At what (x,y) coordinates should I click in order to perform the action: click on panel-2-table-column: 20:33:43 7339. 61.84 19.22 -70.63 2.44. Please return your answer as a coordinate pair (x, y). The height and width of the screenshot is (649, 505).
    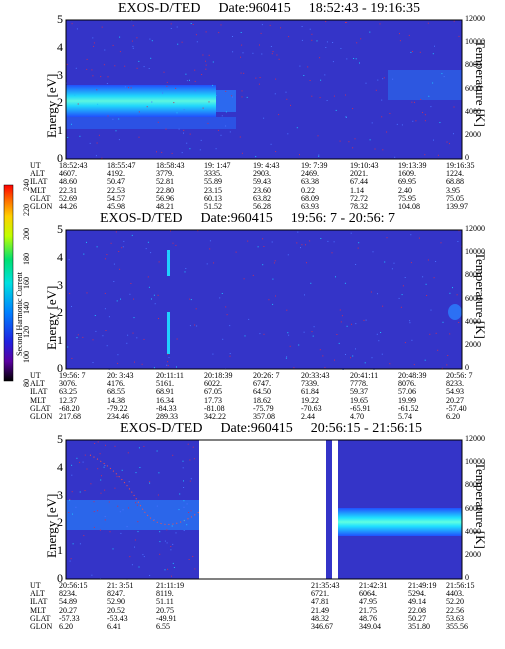
    Looking at the image, I should click on (315, 396).